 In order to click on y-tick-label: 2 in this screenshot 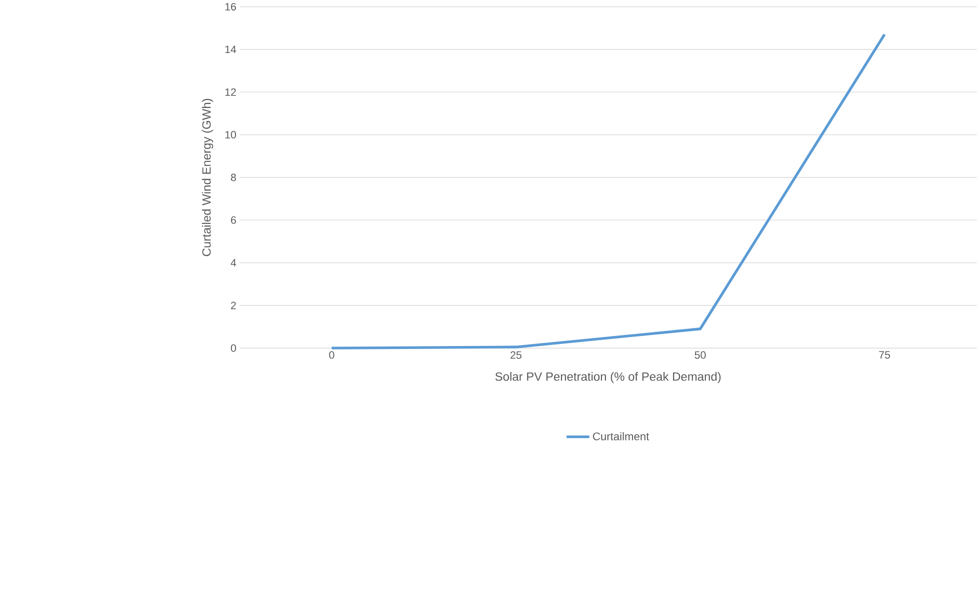, I will do `click(233, 306)`.